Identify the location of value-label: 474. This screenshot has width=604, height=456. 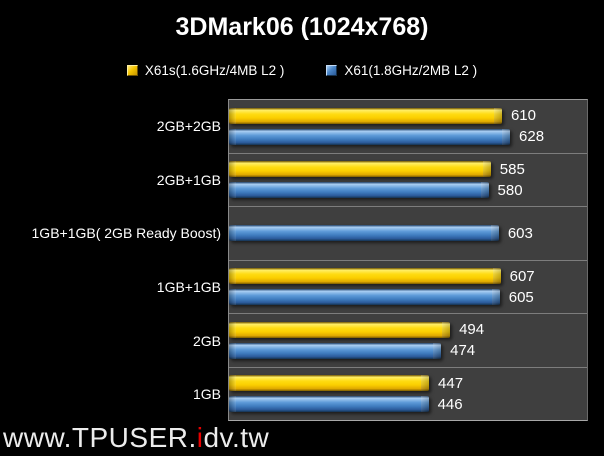
(463, 351).